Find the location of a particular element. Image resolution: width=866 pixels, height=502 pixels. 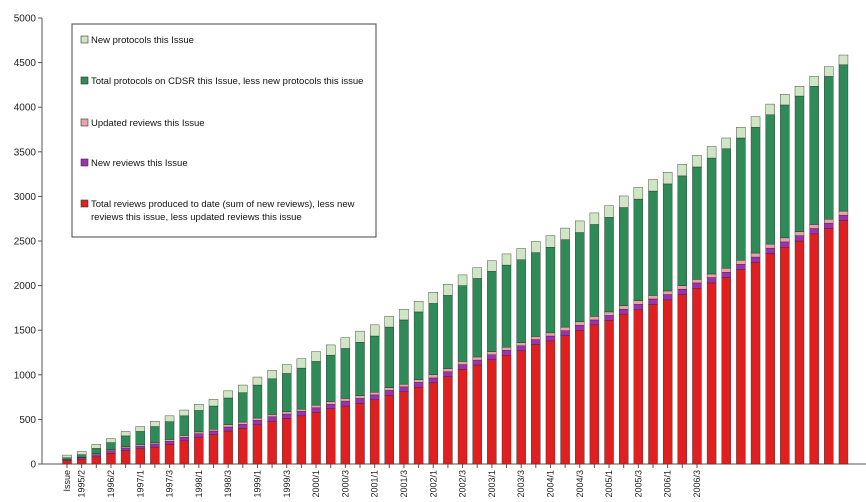

legend-label: Updated reviews this Issue is located at coordinates (148, 123).